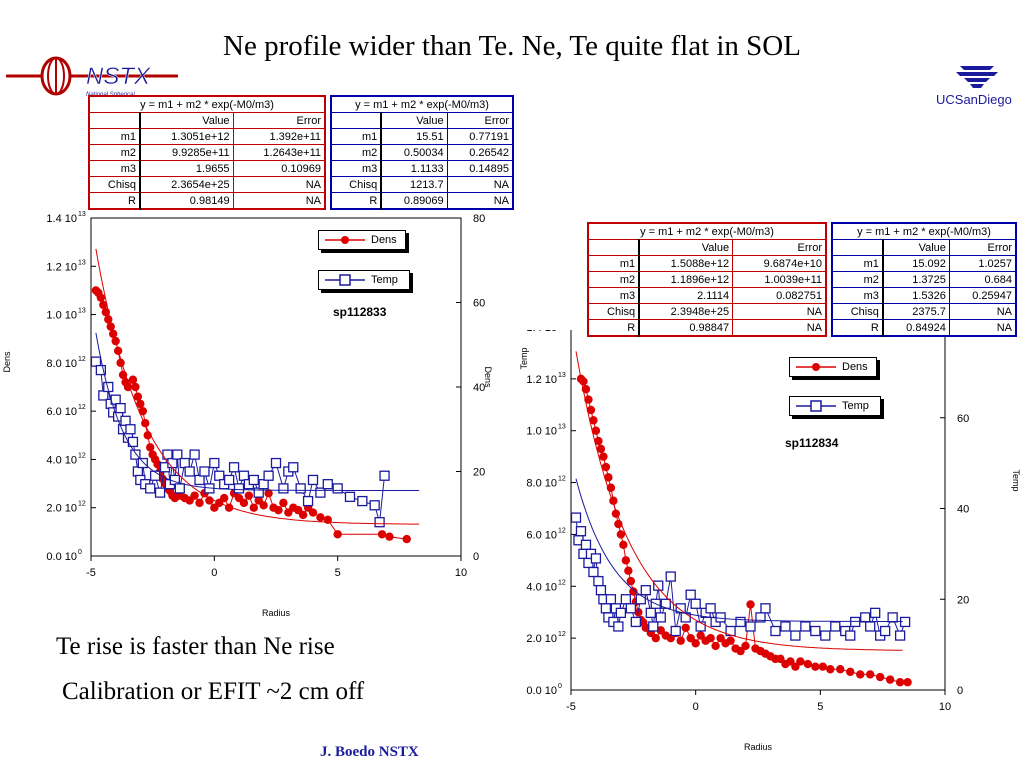  Describe the element at coordinates (614, 311) in the screenshot. I see `fit-param-name: Chisq` at that location.